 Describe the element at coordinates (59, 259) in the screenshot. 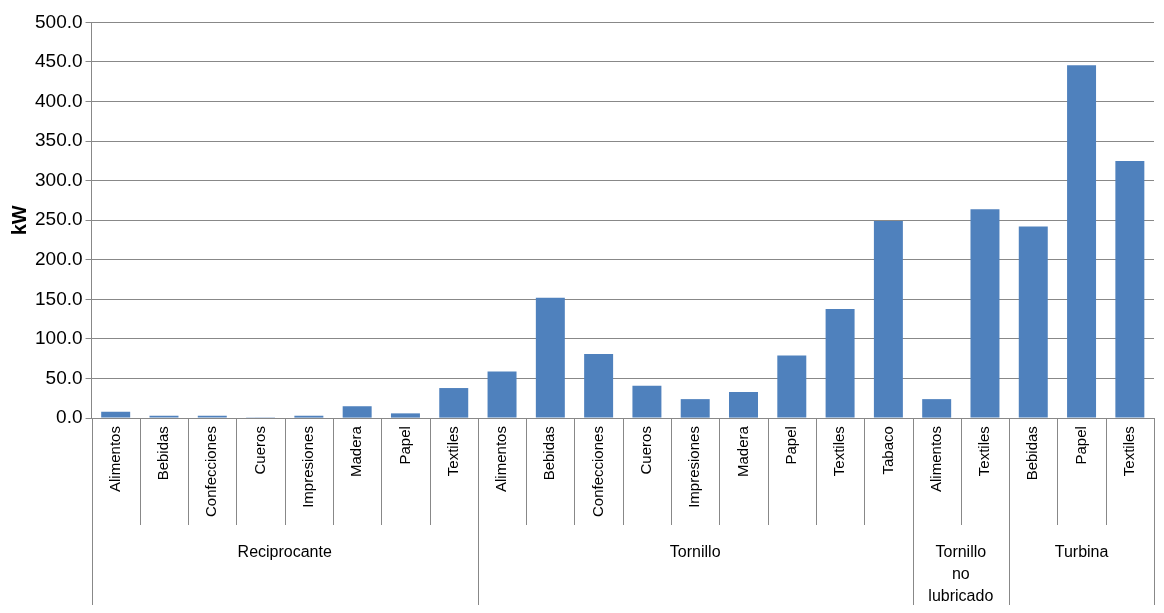

I see `y-tick-label: 200.0` at that location.